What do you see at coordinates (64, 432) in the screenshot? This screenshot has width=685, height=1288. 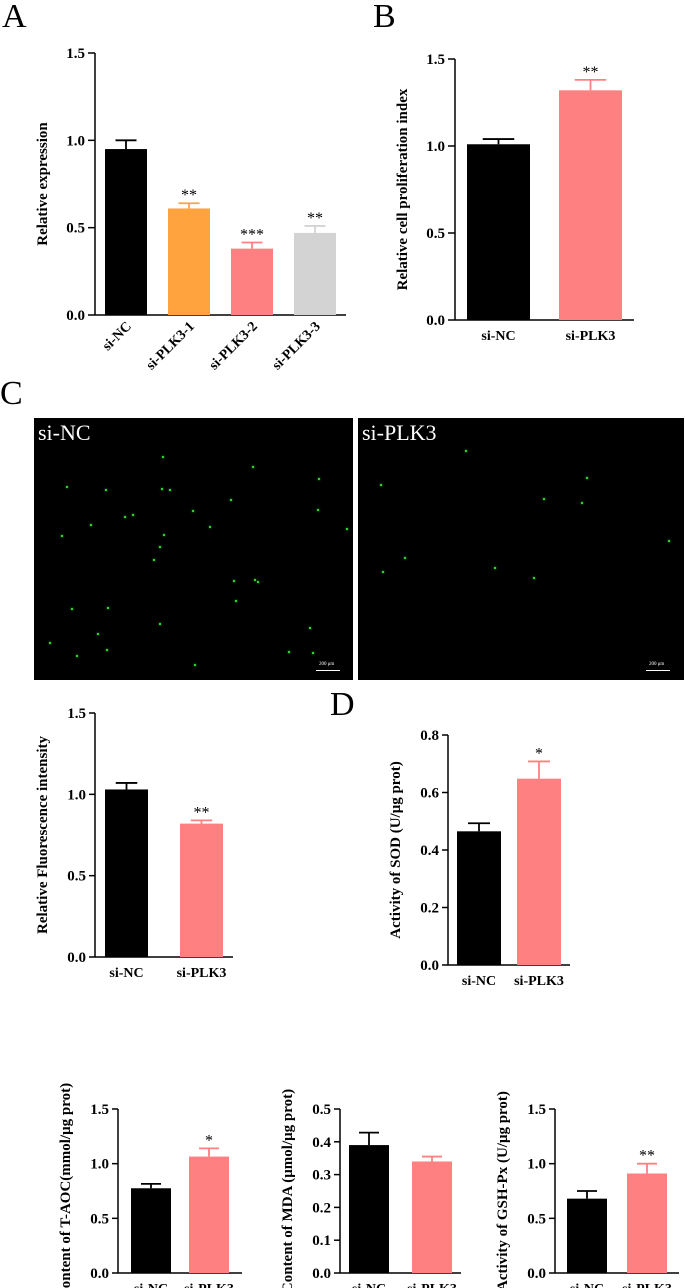 I see `micrograph-label-si-nc: si-NC` at bounding box center [64, 432].